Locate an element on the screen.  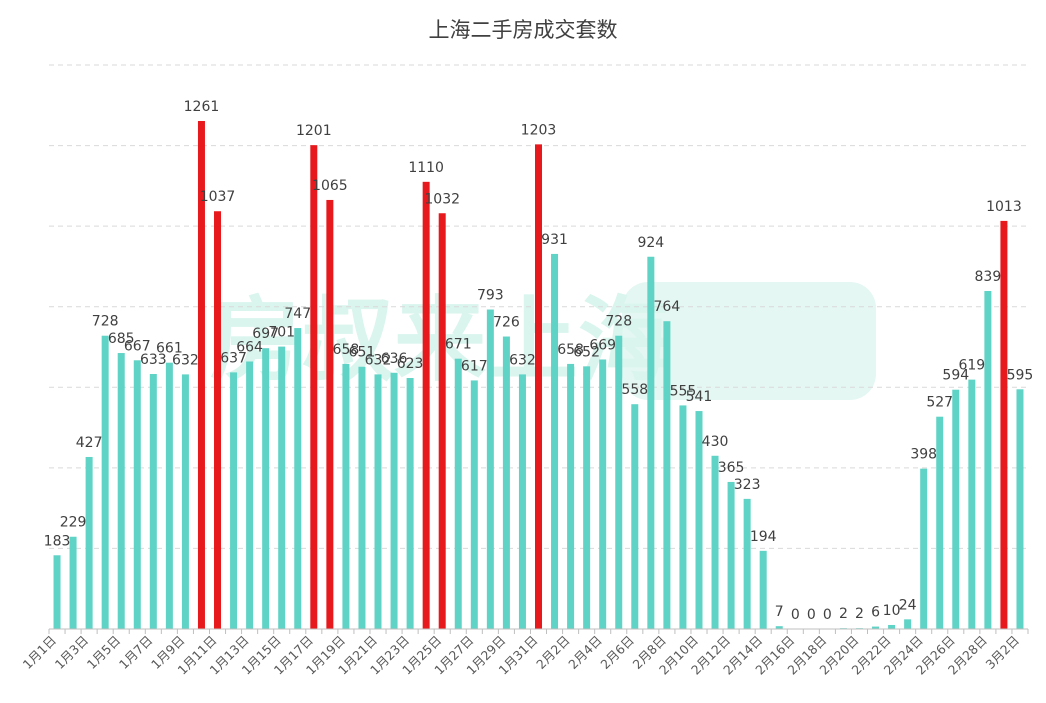
chart-title: 上海二手房成交套数 is located at coordinates (523, 30).